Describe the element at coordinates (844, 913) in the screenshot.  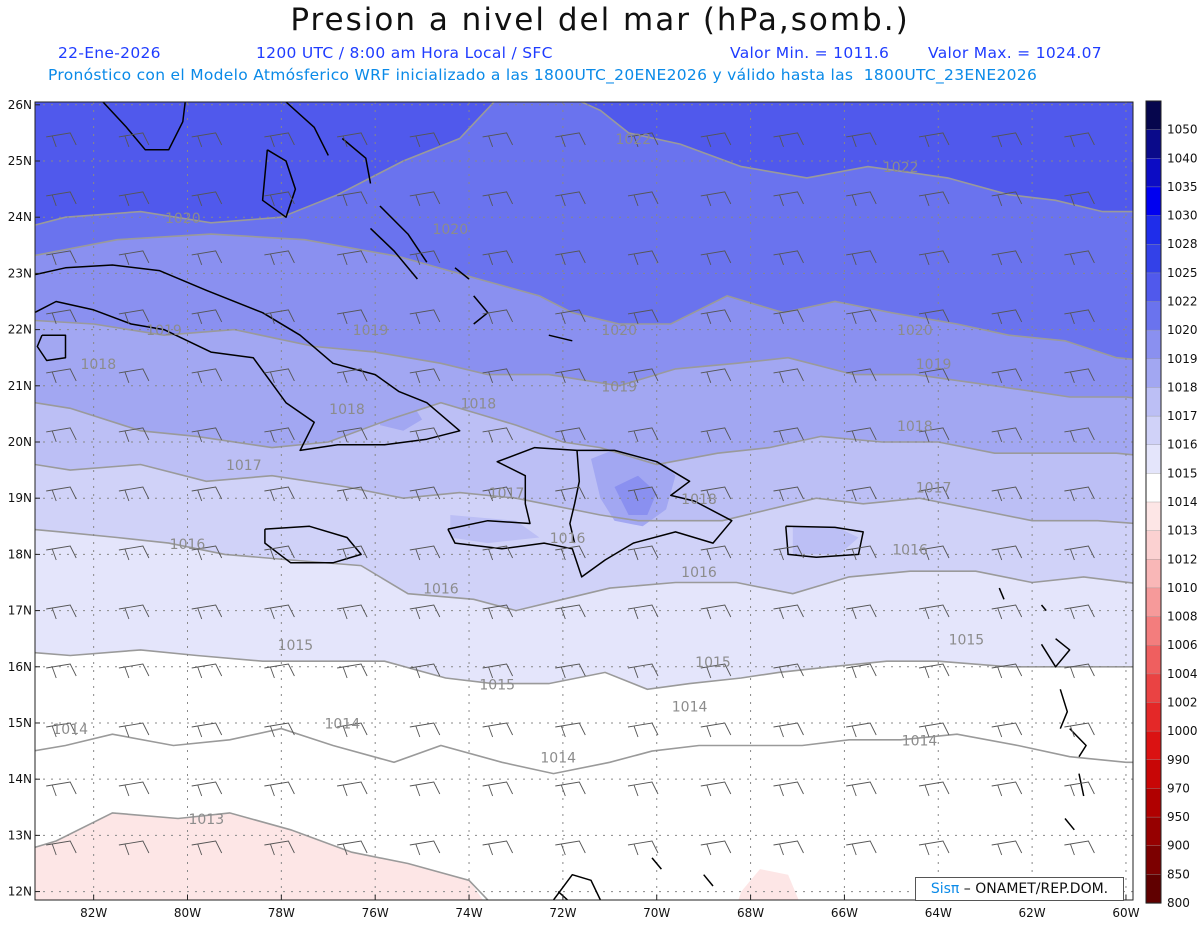
I see `lon-tick-label: 66W` at that location.